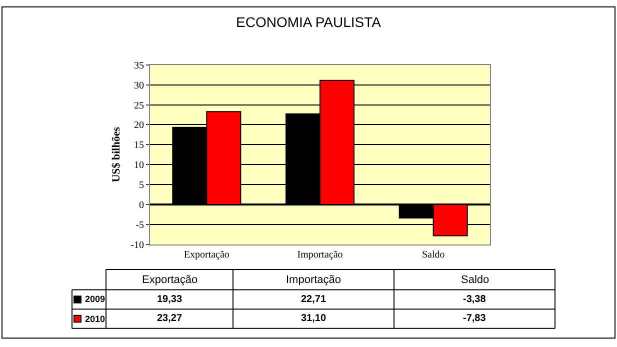 This screenshot has width=617, height=347. What do you see at coordinates (320, 254) in the screenshot?
I see `x-tick-label: Importação` at bounding box center [320, 254].